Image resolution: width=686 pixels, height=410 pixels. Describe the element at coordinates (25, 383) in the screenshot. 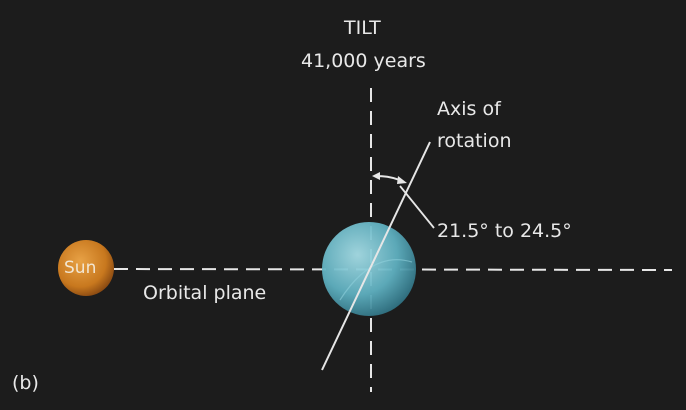

I see `panel-label: (b)` at that location.